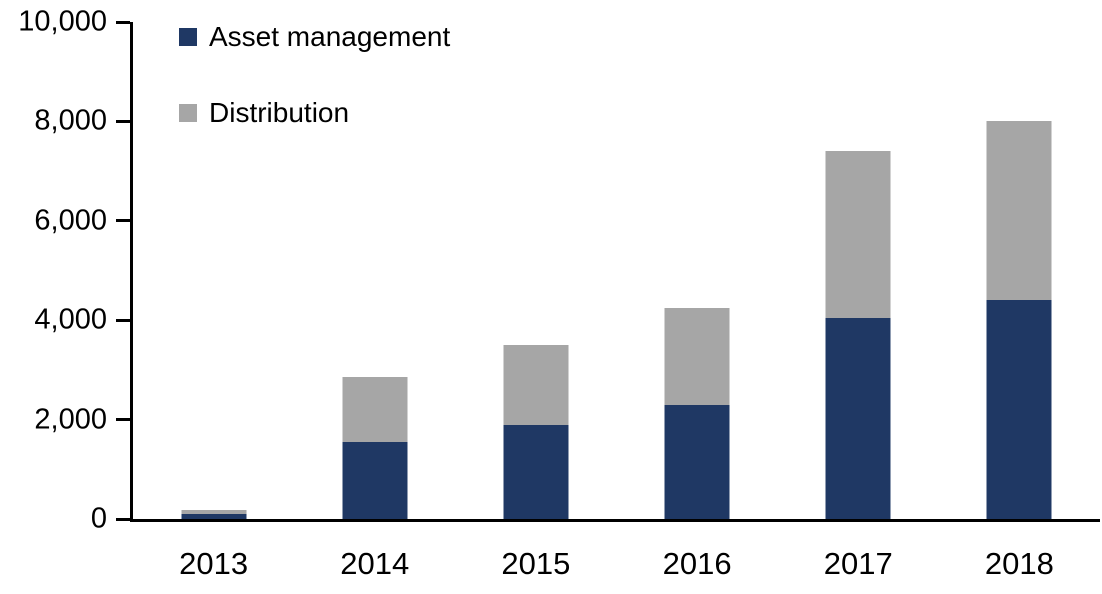 This screenshot has width=1102, height=594. What do you see at coordinates (98, 518) in the screenshot?
I see `y-tick-label: 0` at bounding box center [98, 518].